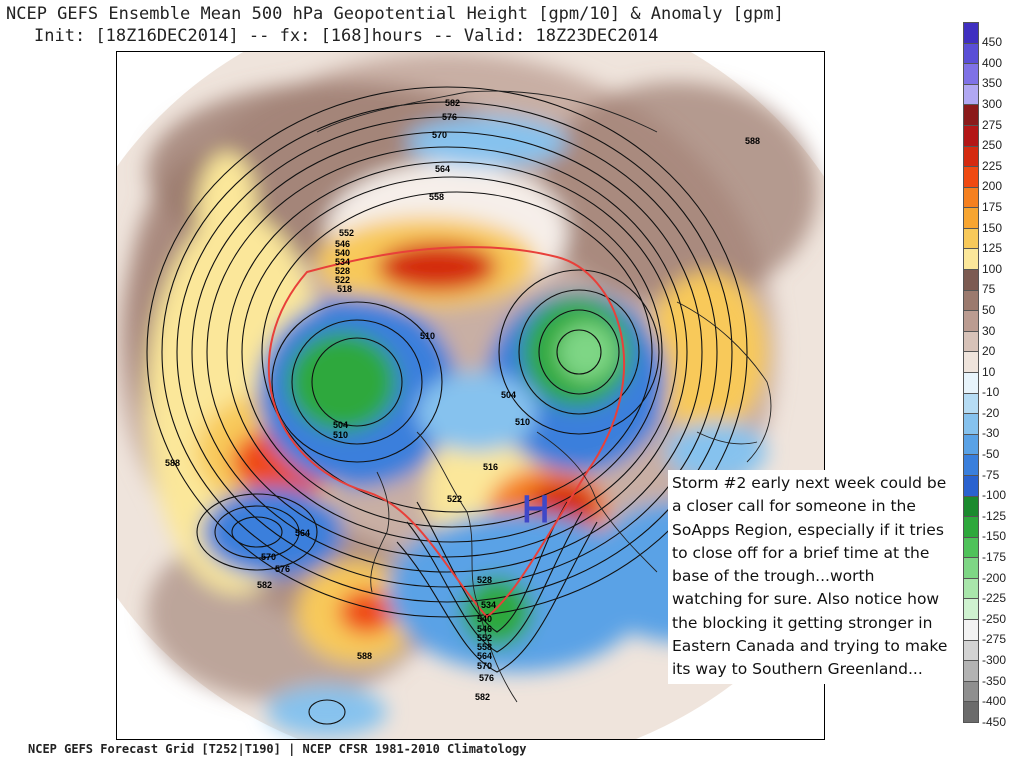  I want to click on colorbar-tick-label: 175, so click(992, 207).